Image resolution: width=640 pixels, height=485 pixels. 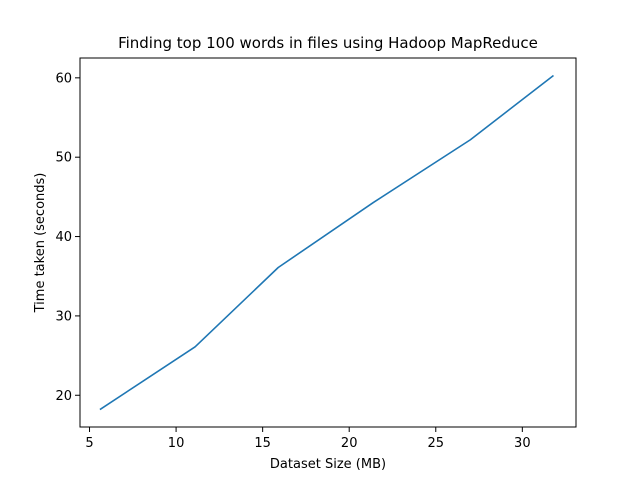 What do you see at coordinates (40, 243) in the screenshot?
I see `y-axis-label: Time taken (seconds)` at bounding box center [40, 243].